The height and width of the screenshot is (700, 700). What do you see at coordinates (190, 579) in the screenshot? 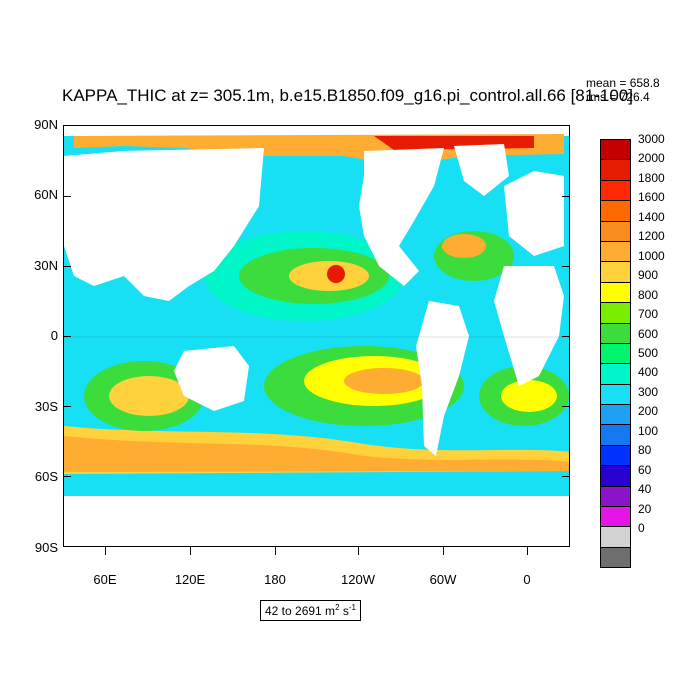
I see `x-label-120e: 120E` at bounding box center [190, 579].